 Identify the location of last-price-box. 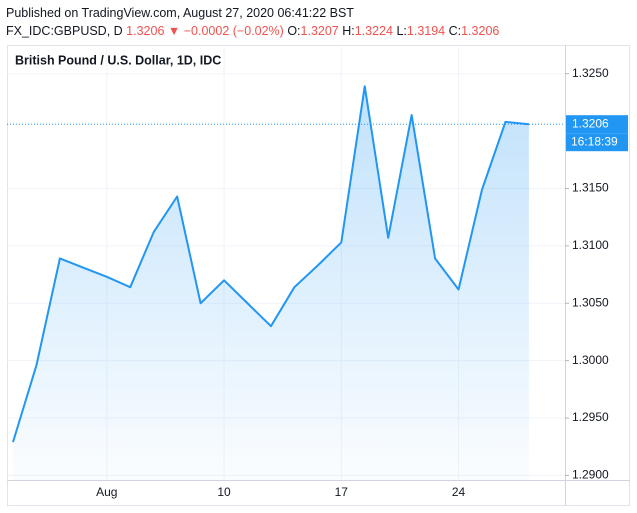
(597, 124).